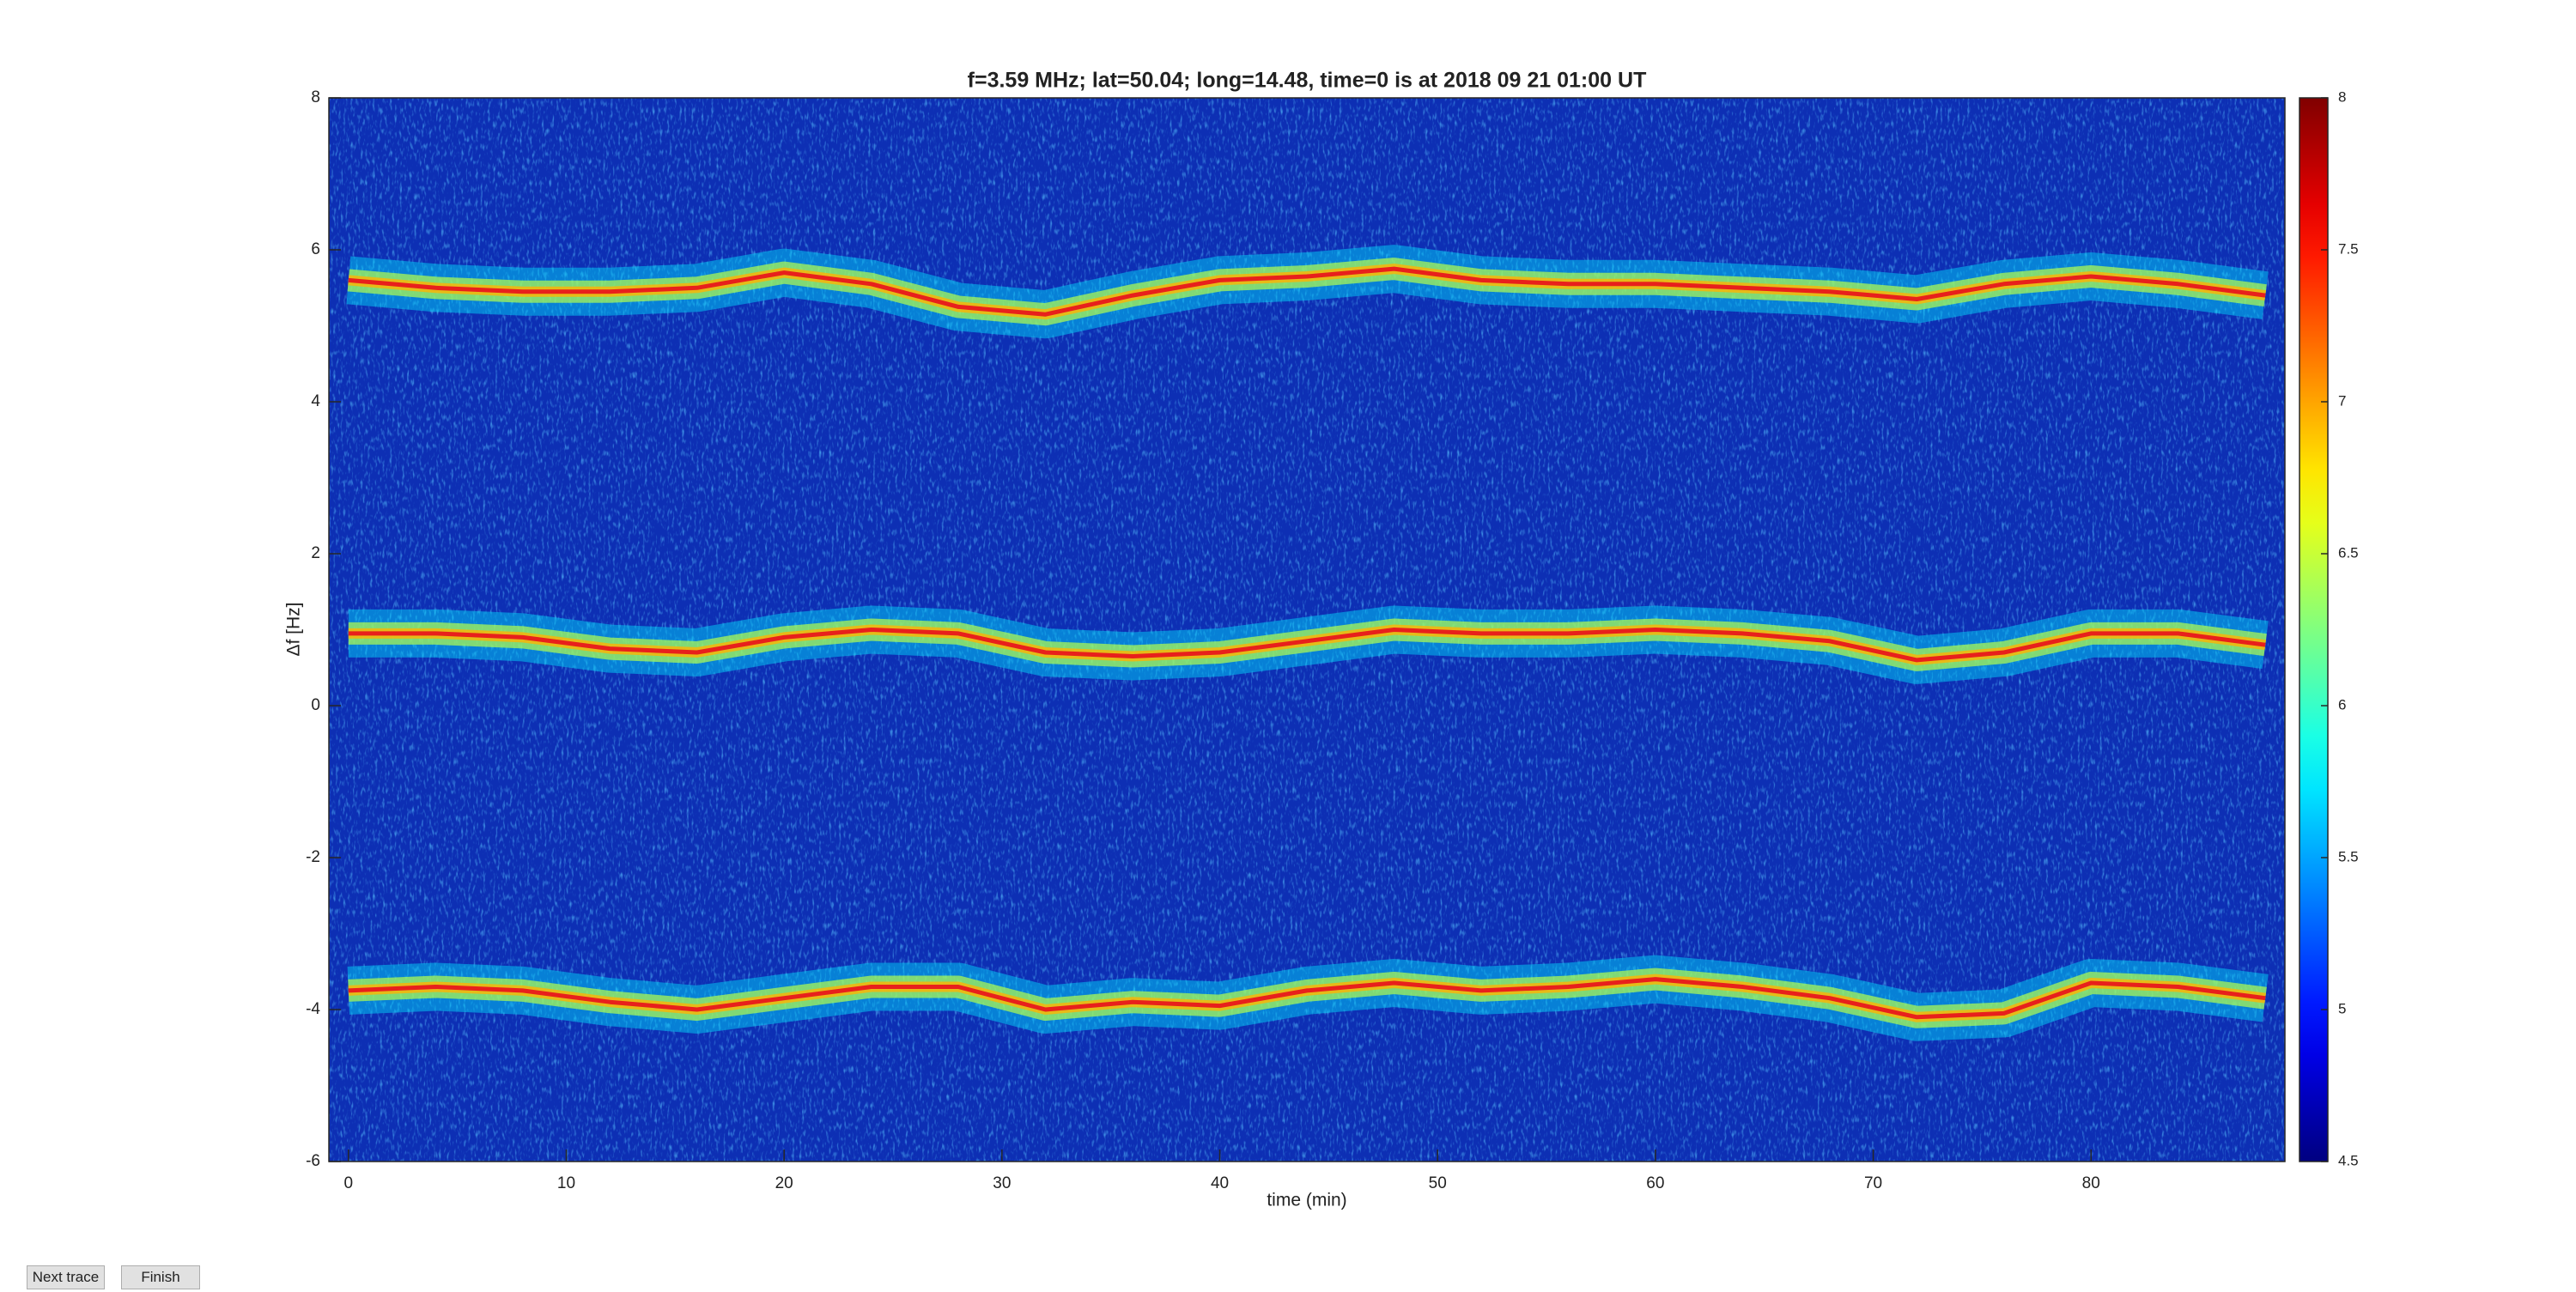  Describe the element at coordinates (315, 553) in the screenshot. I see `y-tick-label: 2` at that location.